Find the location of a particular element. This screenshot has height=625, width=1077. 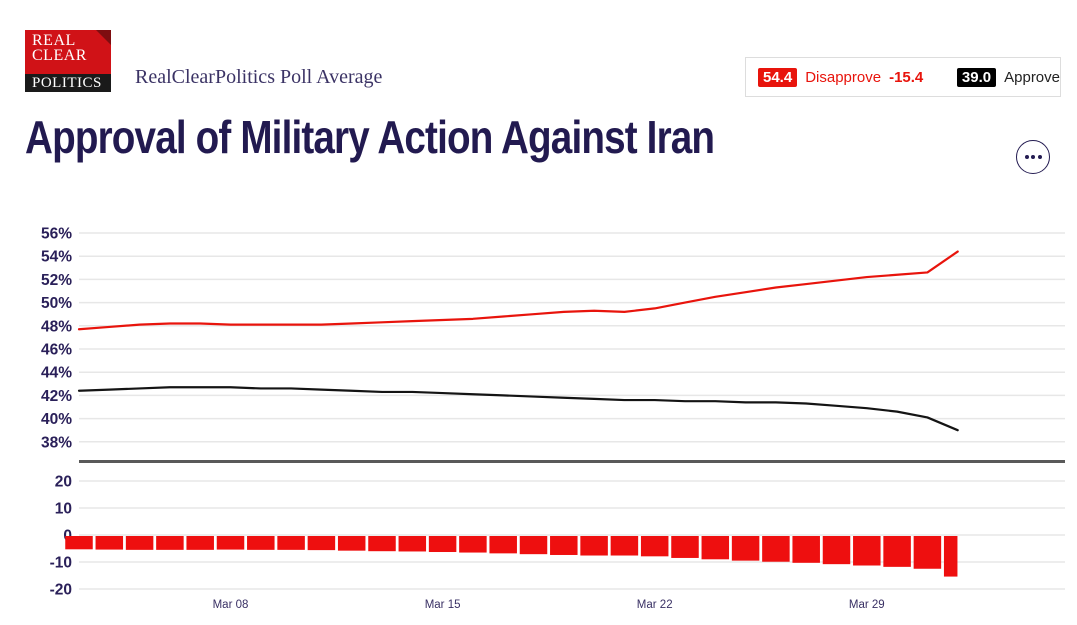

disapprove-value-badge: 54.4 is located at coordinates (778, 77).